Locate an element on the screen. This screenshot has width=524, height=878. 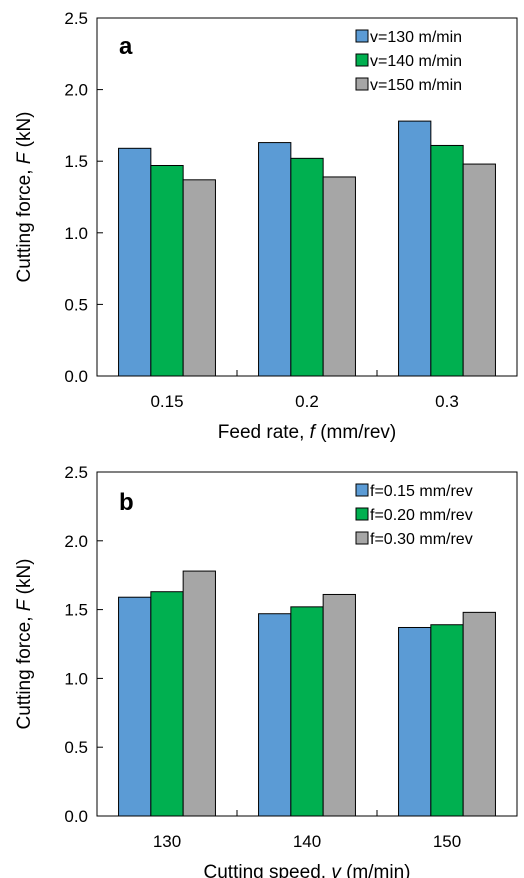
legend-label: v=150 m/min is located at coordinates (416, 85).